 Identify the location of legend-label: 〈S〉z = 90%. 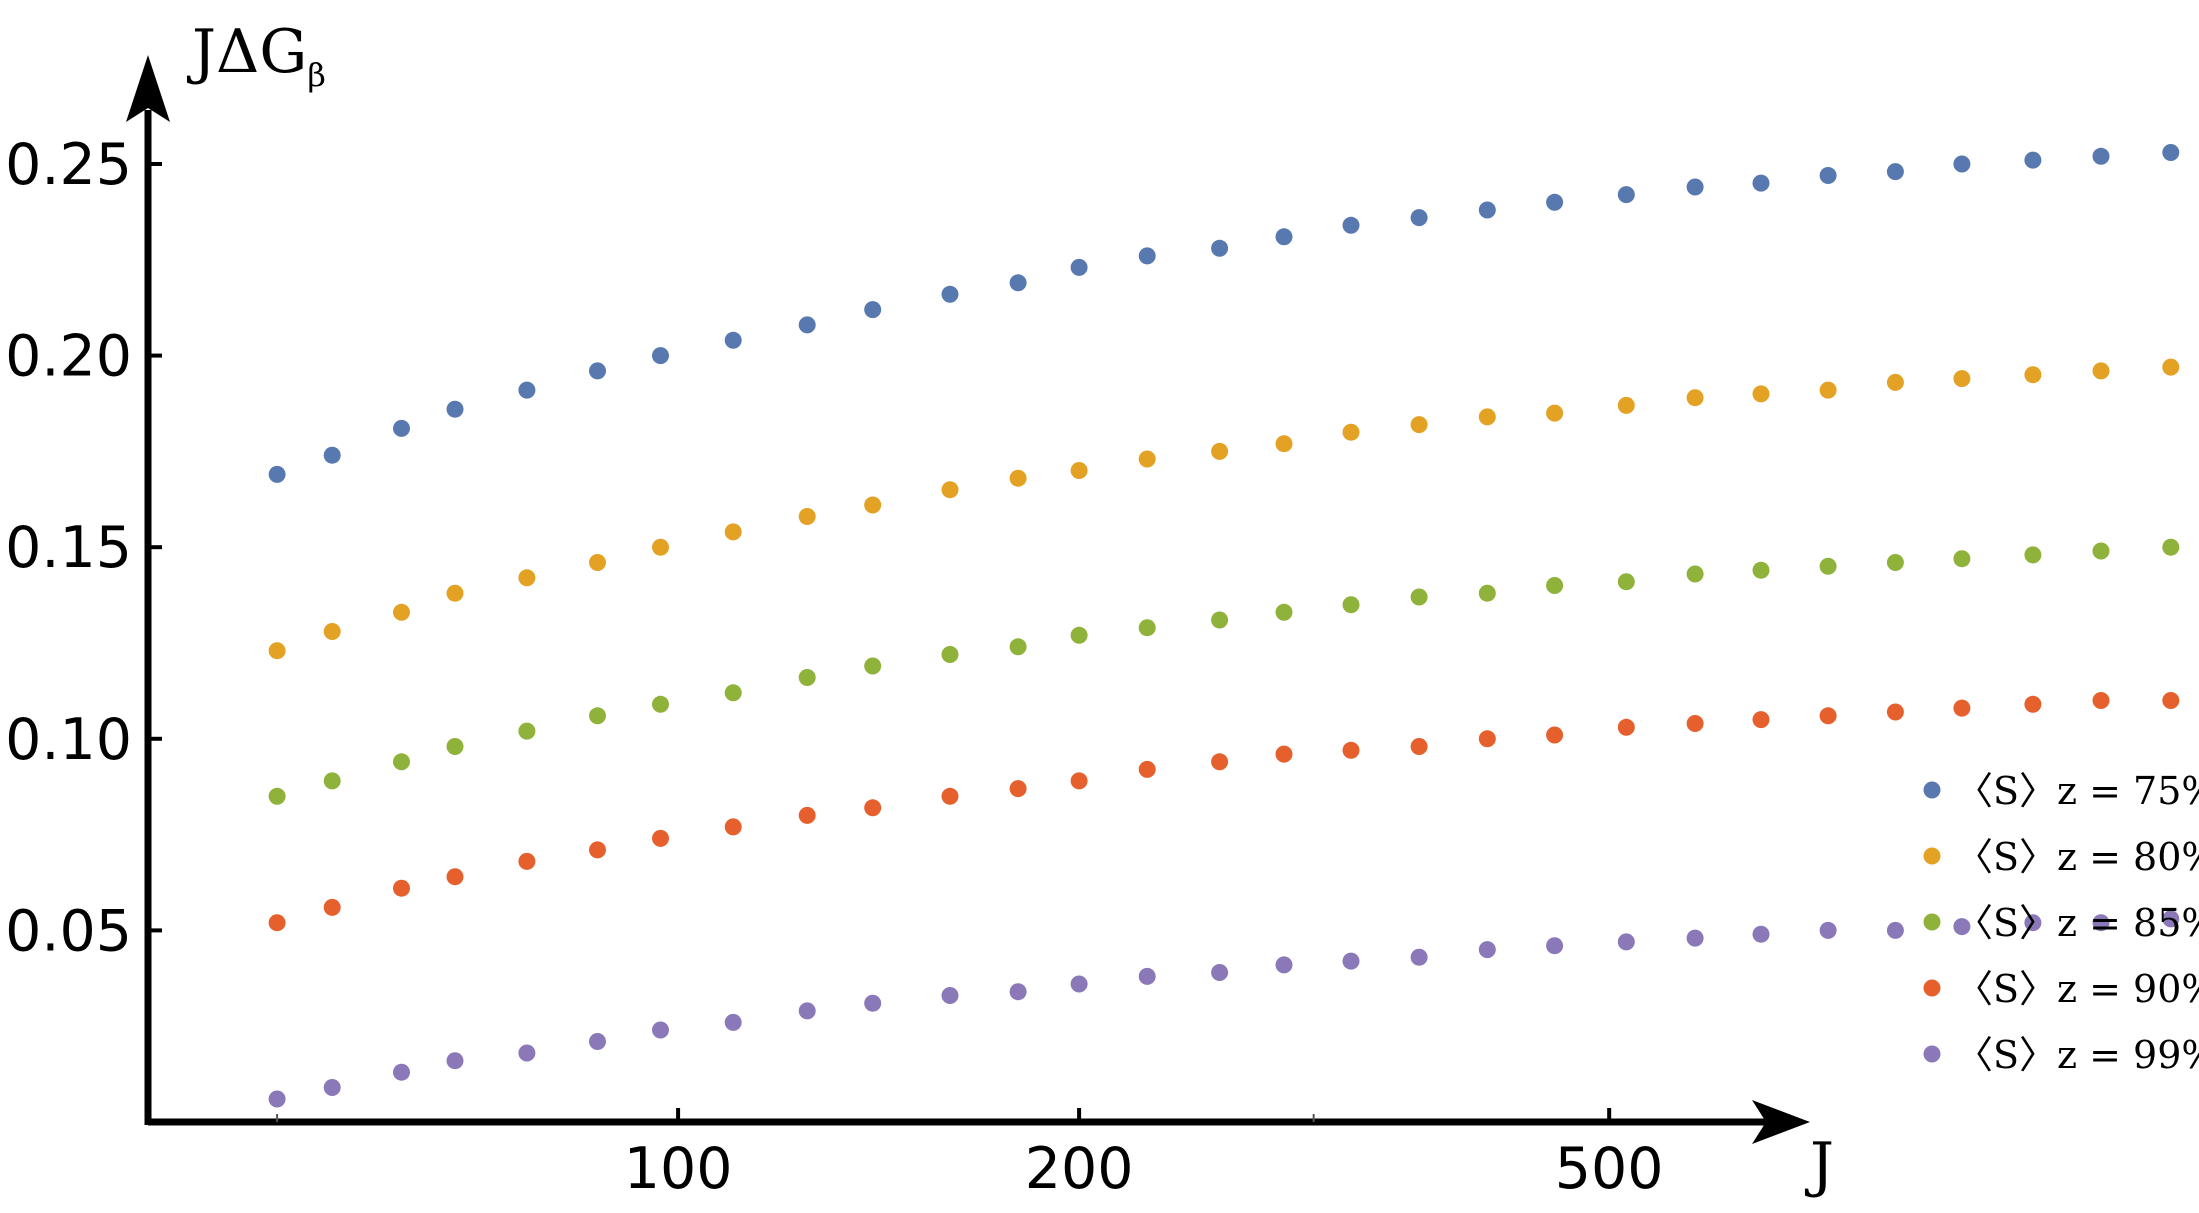
(2077, 989).